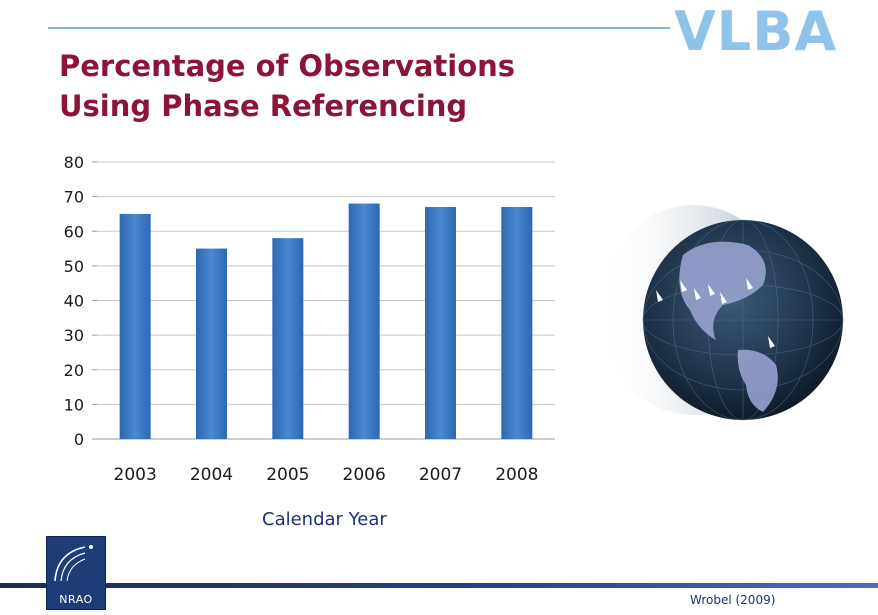  What do you see at coordinates (73, 563) in the screenshot?
I see `radio-dish-icon` at bounding box center [73, 563].